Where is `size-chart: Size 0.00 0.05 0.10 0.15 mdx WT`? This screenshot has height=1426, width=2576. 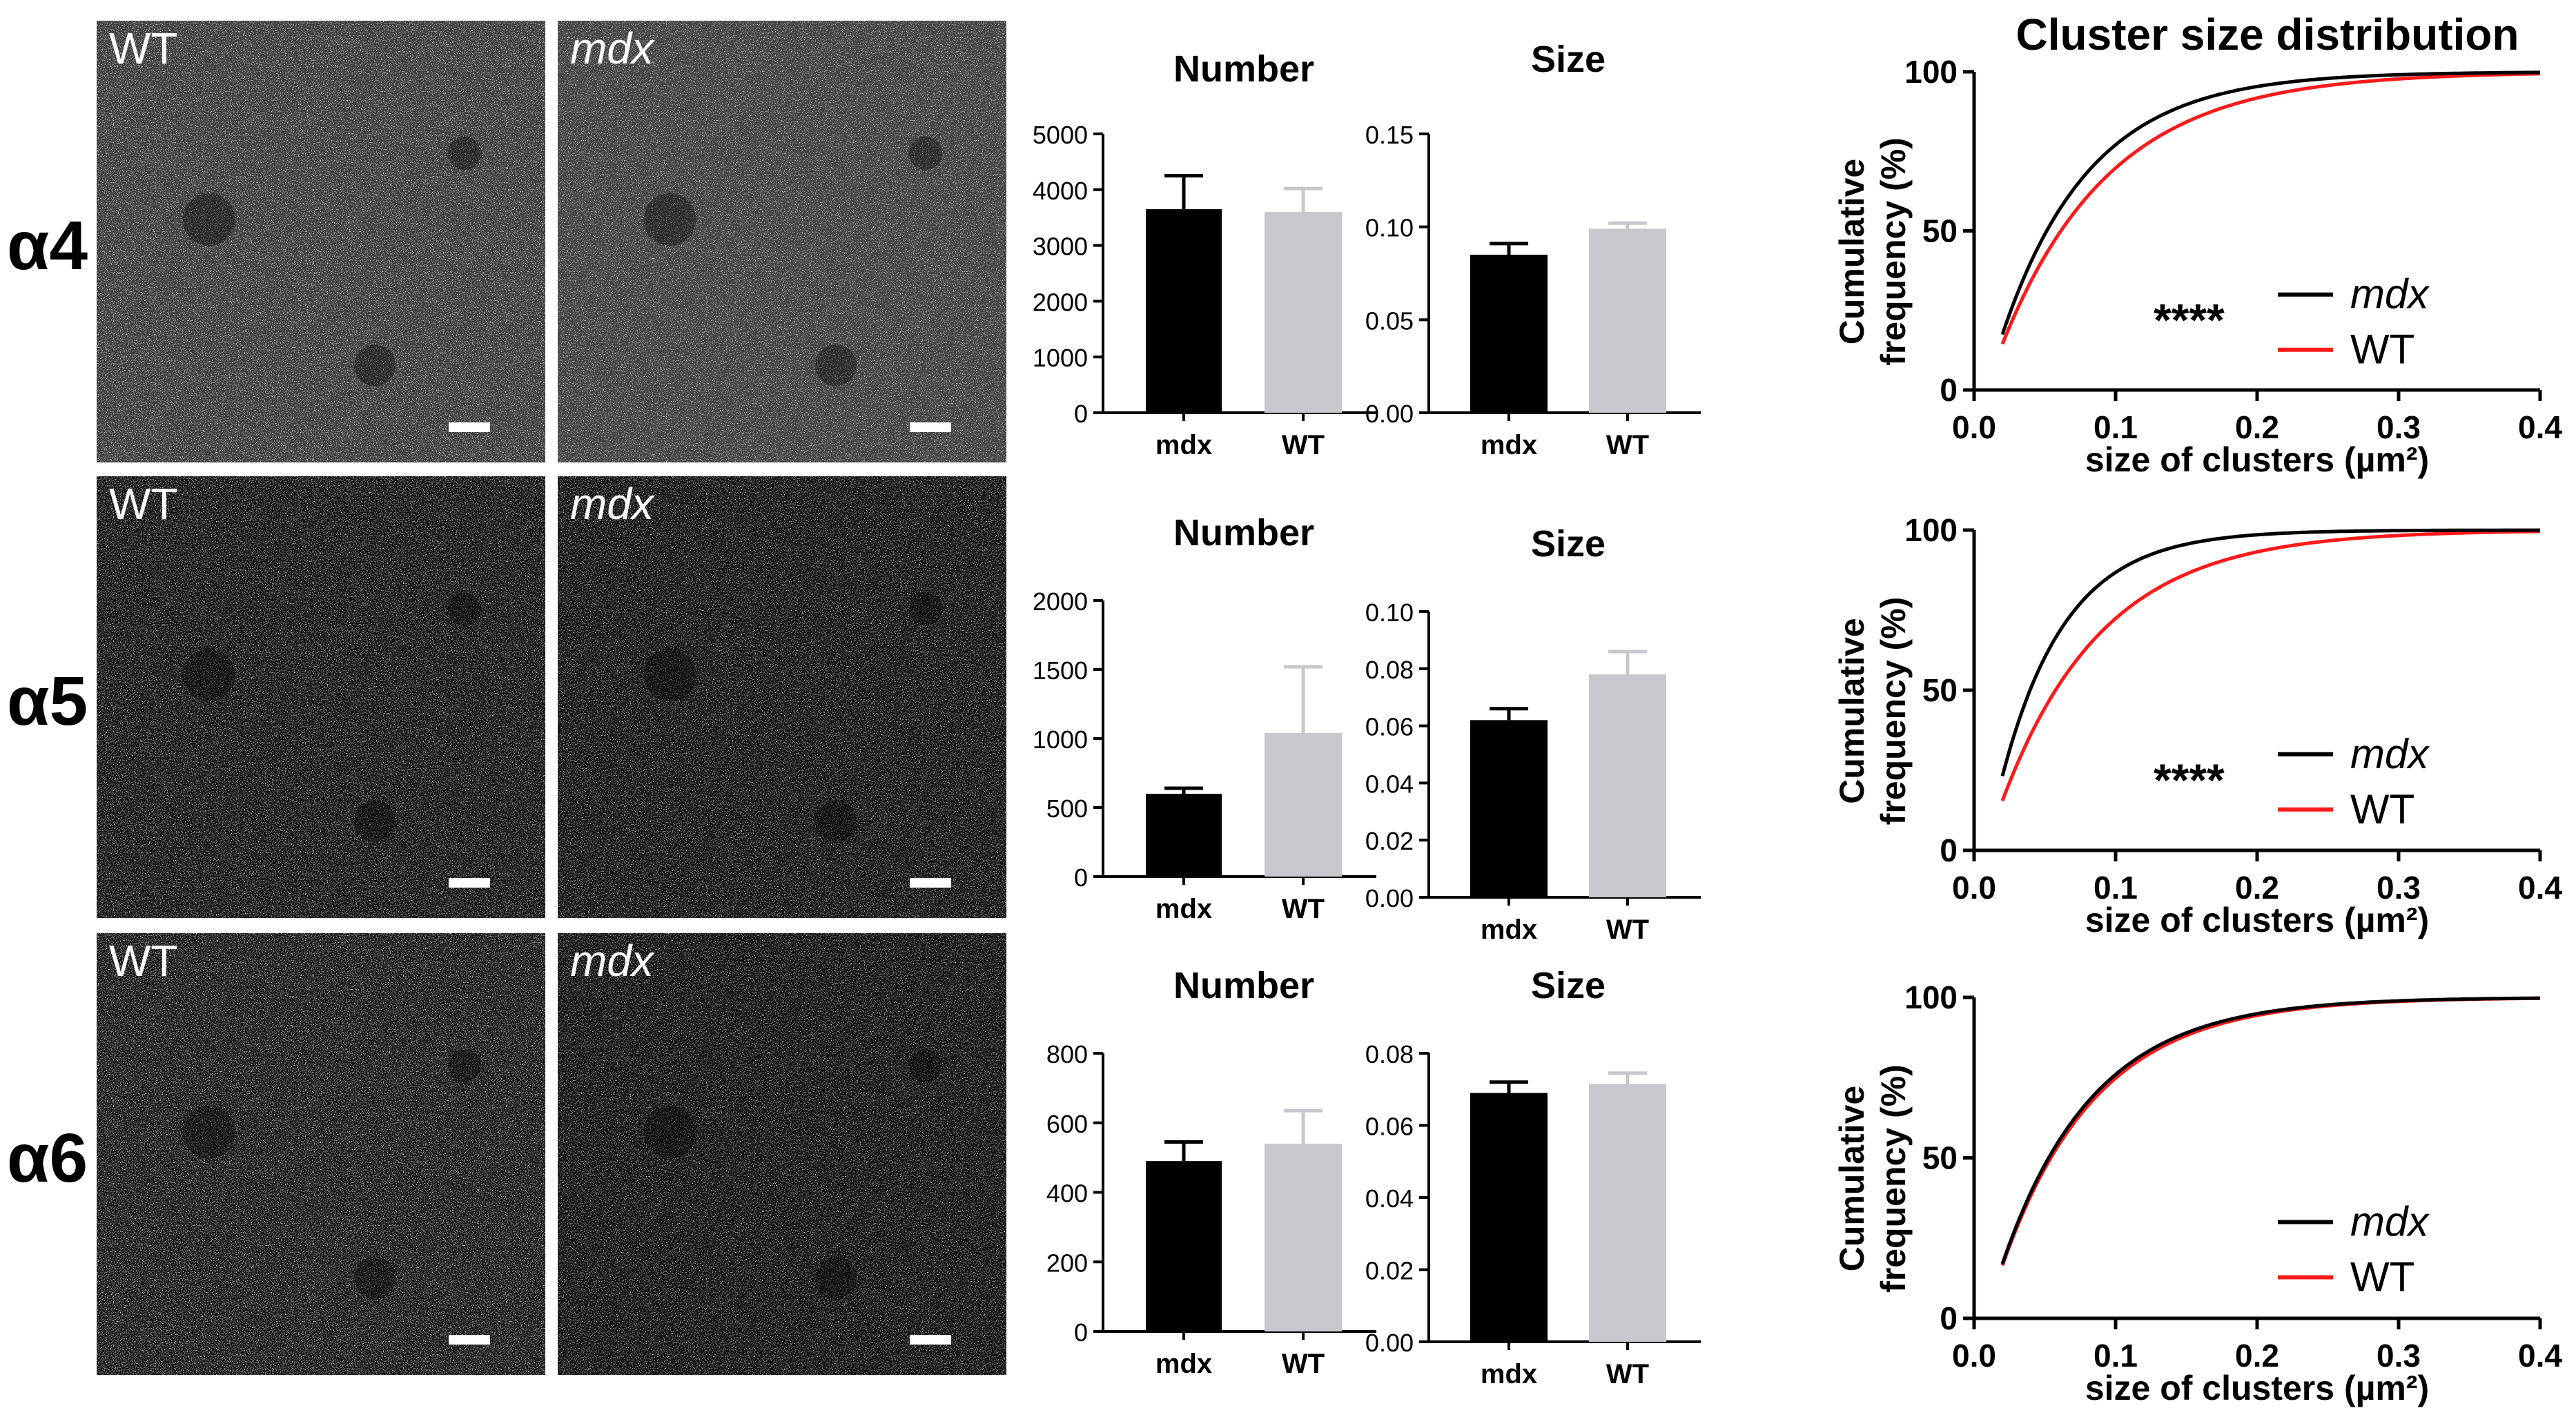 size-chart: Size 0.00 0.05 0.10 0.15 mdx WT is located at coordinates (1533, 249).